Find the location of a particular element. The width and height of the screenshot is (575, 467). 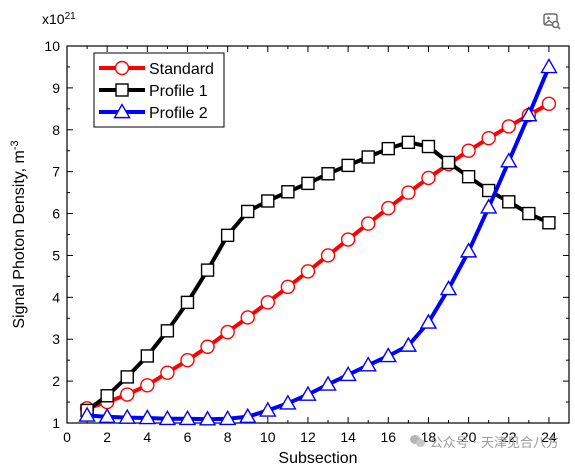

y-tick-label: 7 is located at coordinates (56, 172).